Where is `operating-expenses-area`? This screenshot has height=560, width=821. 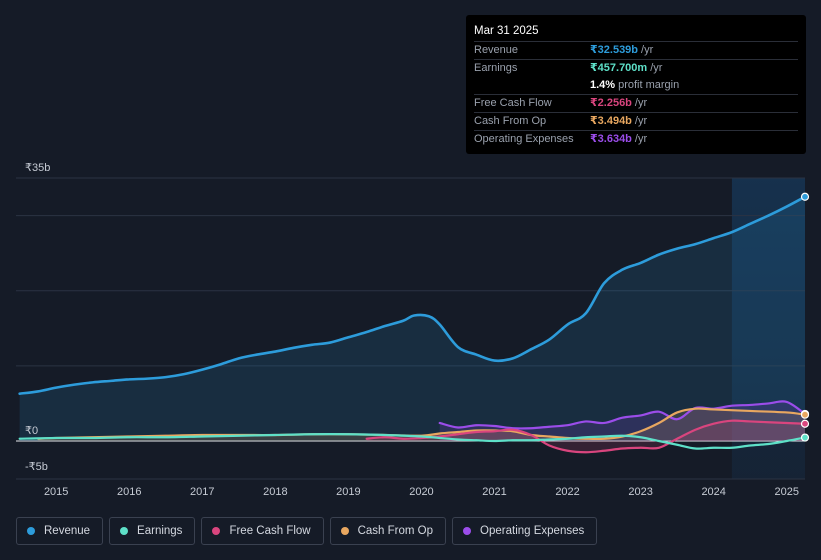
operating-expenses-area is located at coordinates (622, 421).